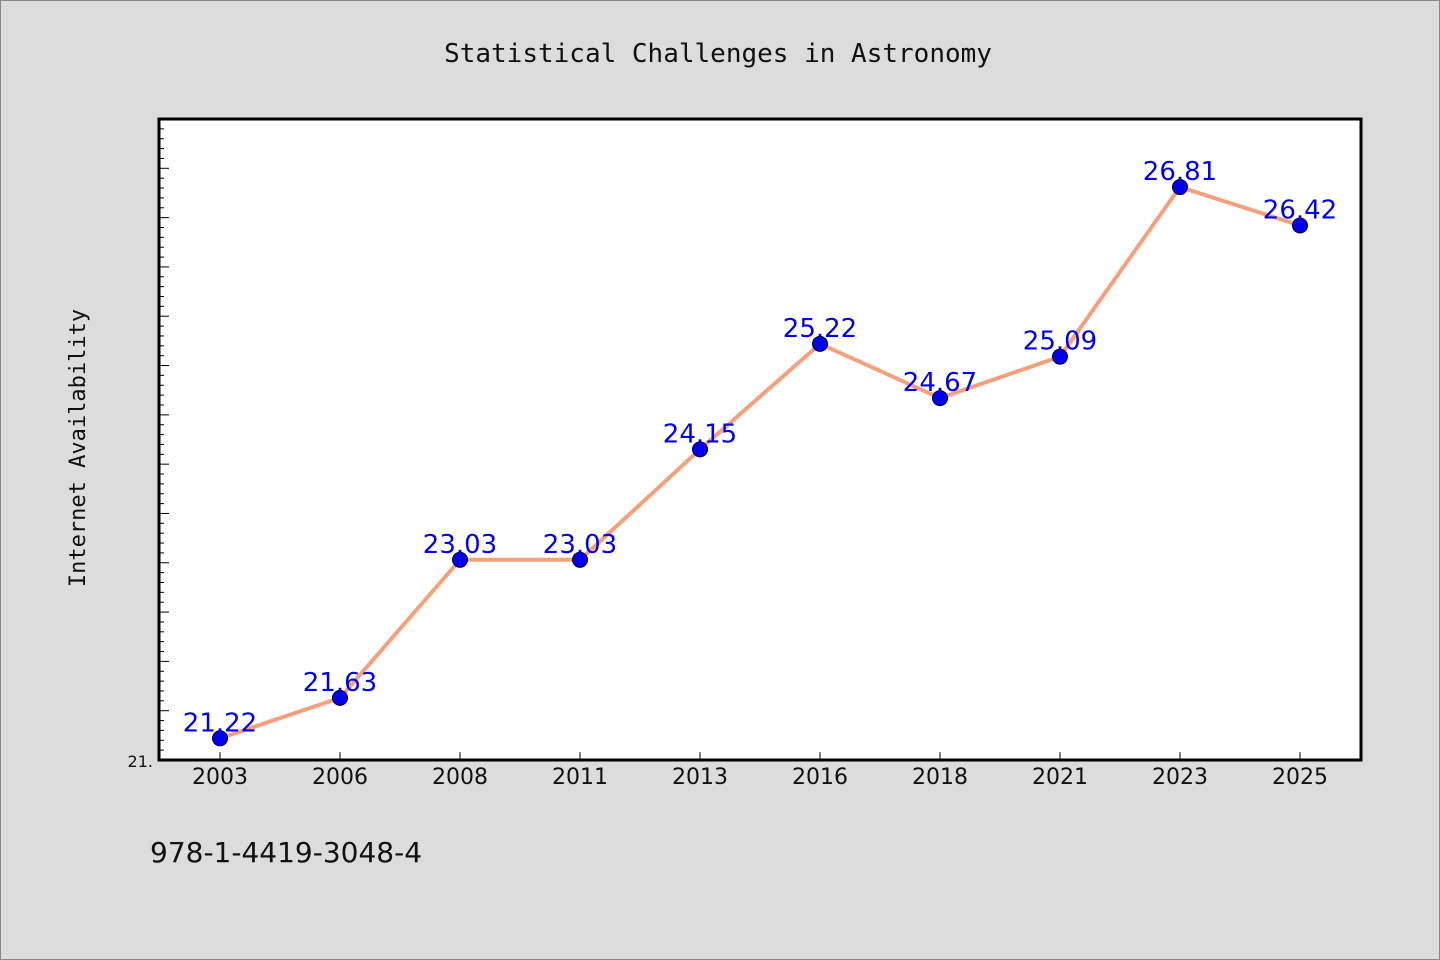  Describe the element at coordinates (700, 434) in the screenshot. I see `data-label: 24.15` at that location.